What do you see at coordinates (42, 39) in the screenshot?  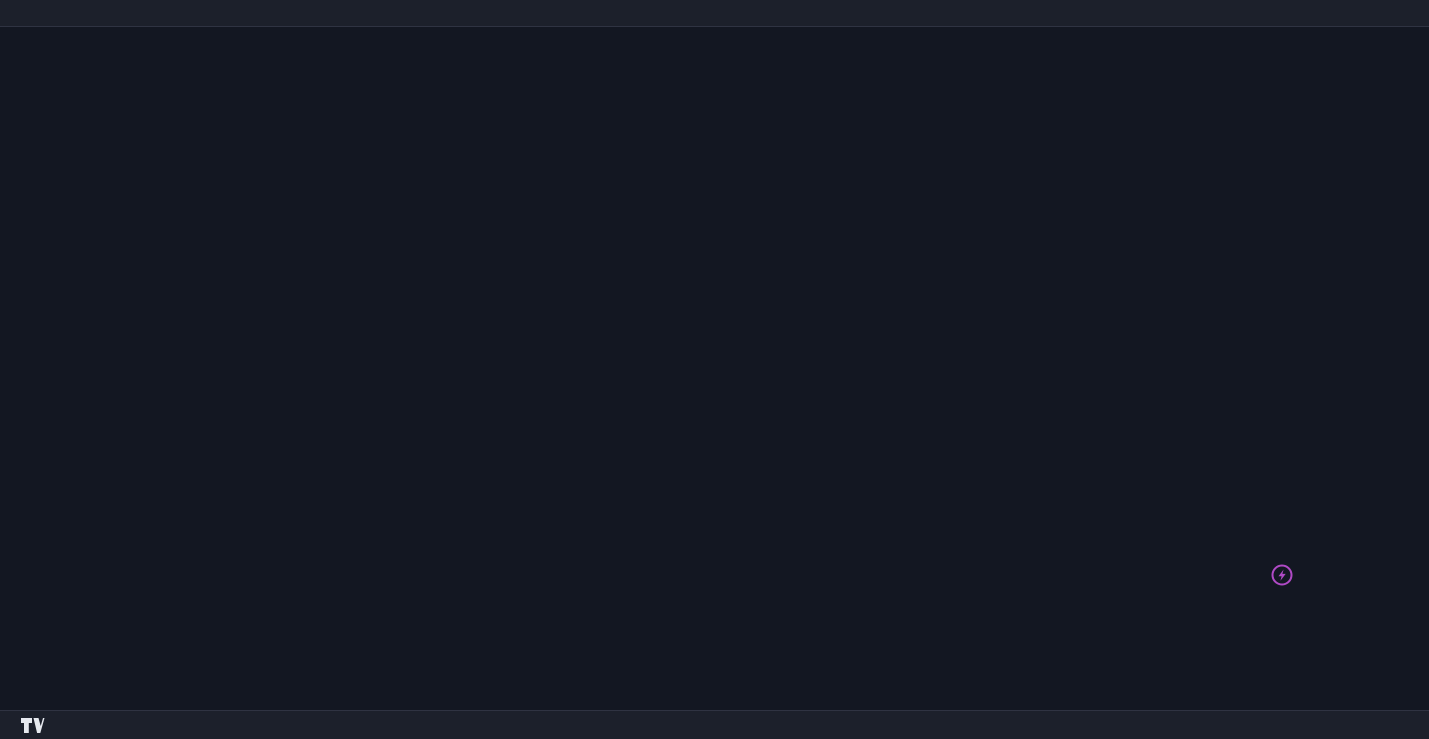 I see `symbol-legend` at bounding box center [42, 39].